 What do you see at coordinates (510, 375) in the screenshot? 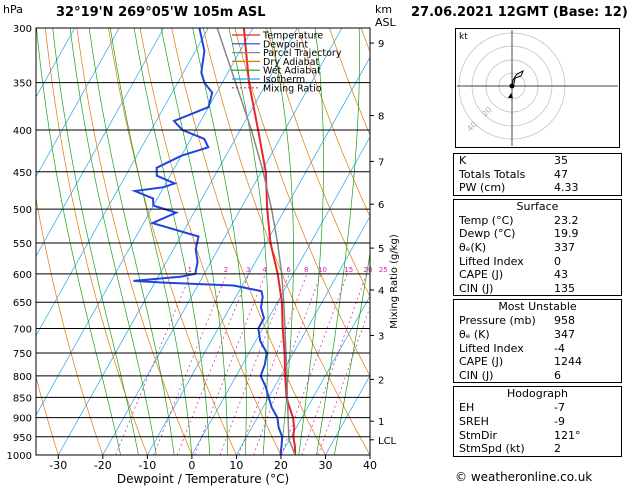
I see `most-unstable-row: CIN (J) 6` at bounding box center [510, 375].